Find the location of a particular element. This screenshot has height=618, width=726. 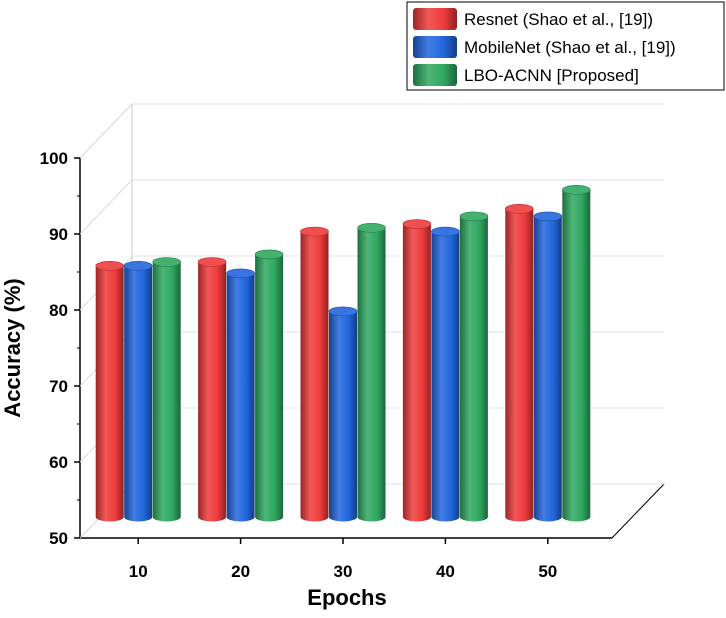

x-tick-label: 30 is located at coordinates (343, 571).